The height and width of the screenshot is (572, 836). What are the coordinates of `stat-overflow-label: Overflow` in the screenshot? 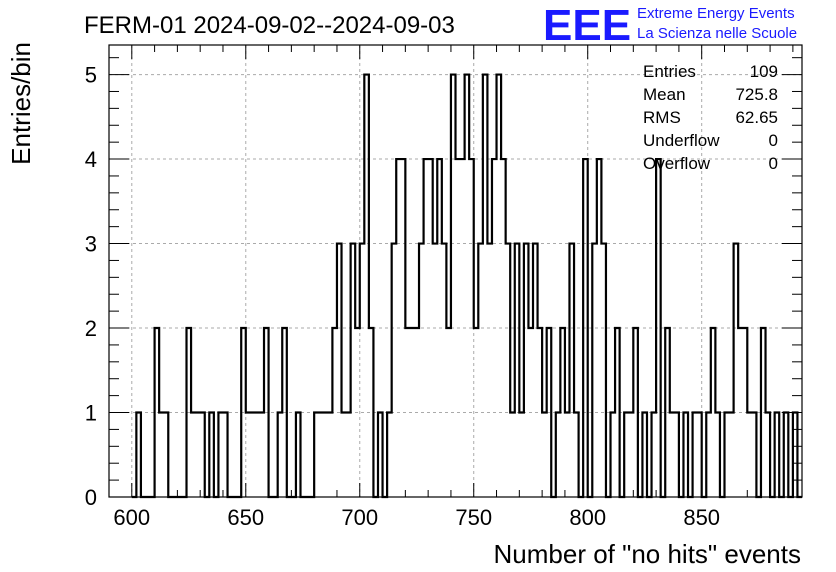 It's located at (677, 163).